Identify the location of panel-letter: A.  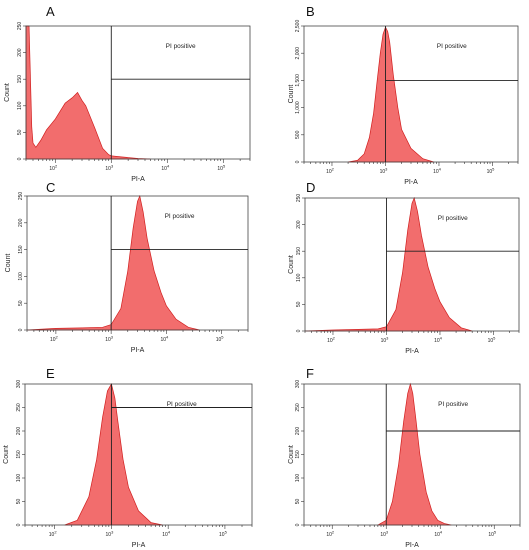
(50, 11).